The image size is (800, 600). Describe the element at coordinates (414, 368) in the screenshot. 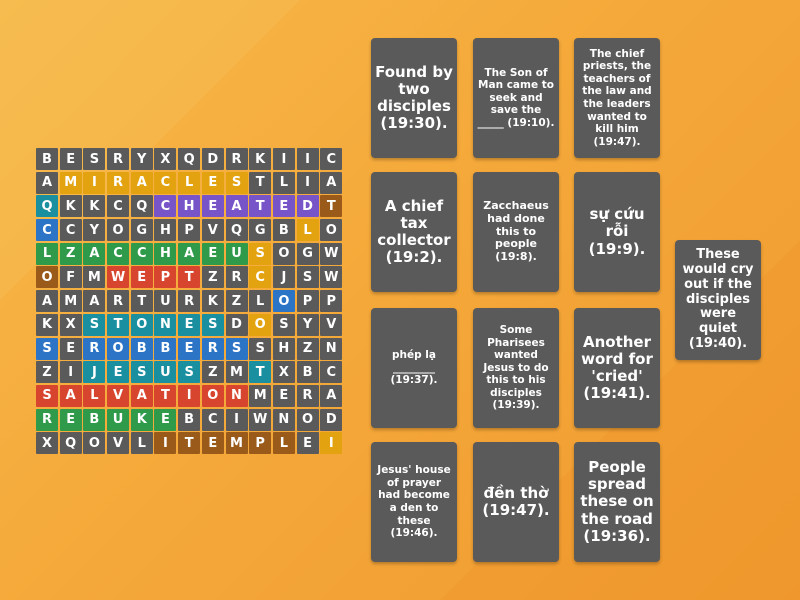

I see `card-phep-la: phép lạ ________ (19:37).` at that location.